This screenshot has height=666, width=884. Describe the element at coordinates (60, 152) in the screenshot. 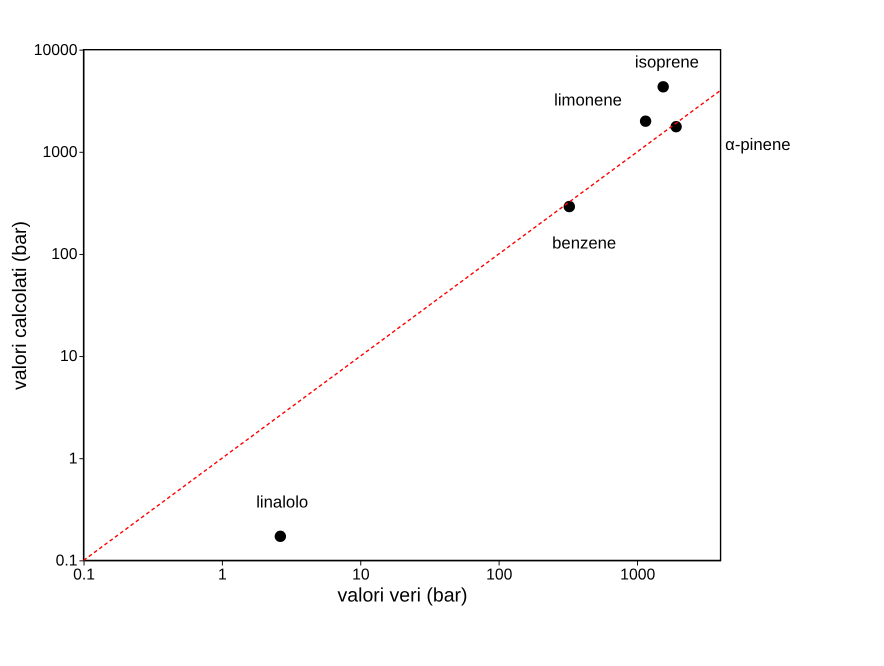

I see `y-tick-label: 1000` at that location.